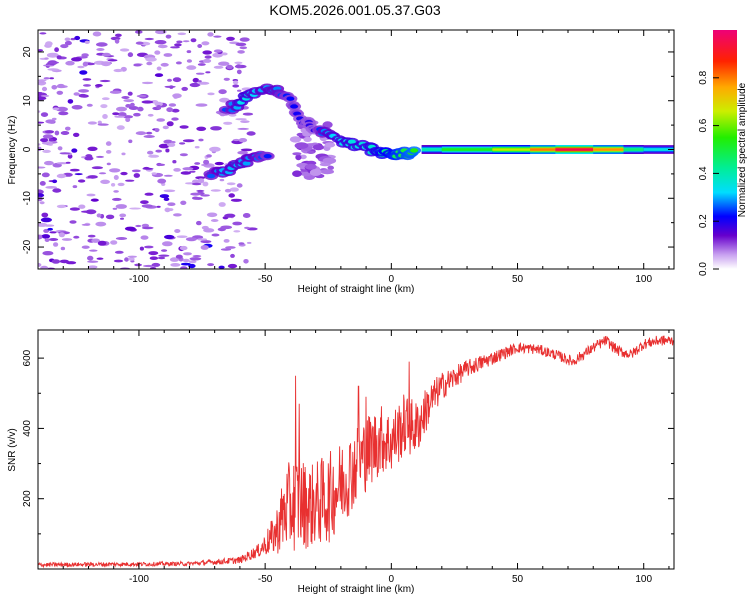 Image resolution: width=750 pixels, height=600 pixels. What do you see at coordinates (703, 269) in the screenshot?
I see `colorbar-tick-label: 0.0` at bounding box center [703, 269].